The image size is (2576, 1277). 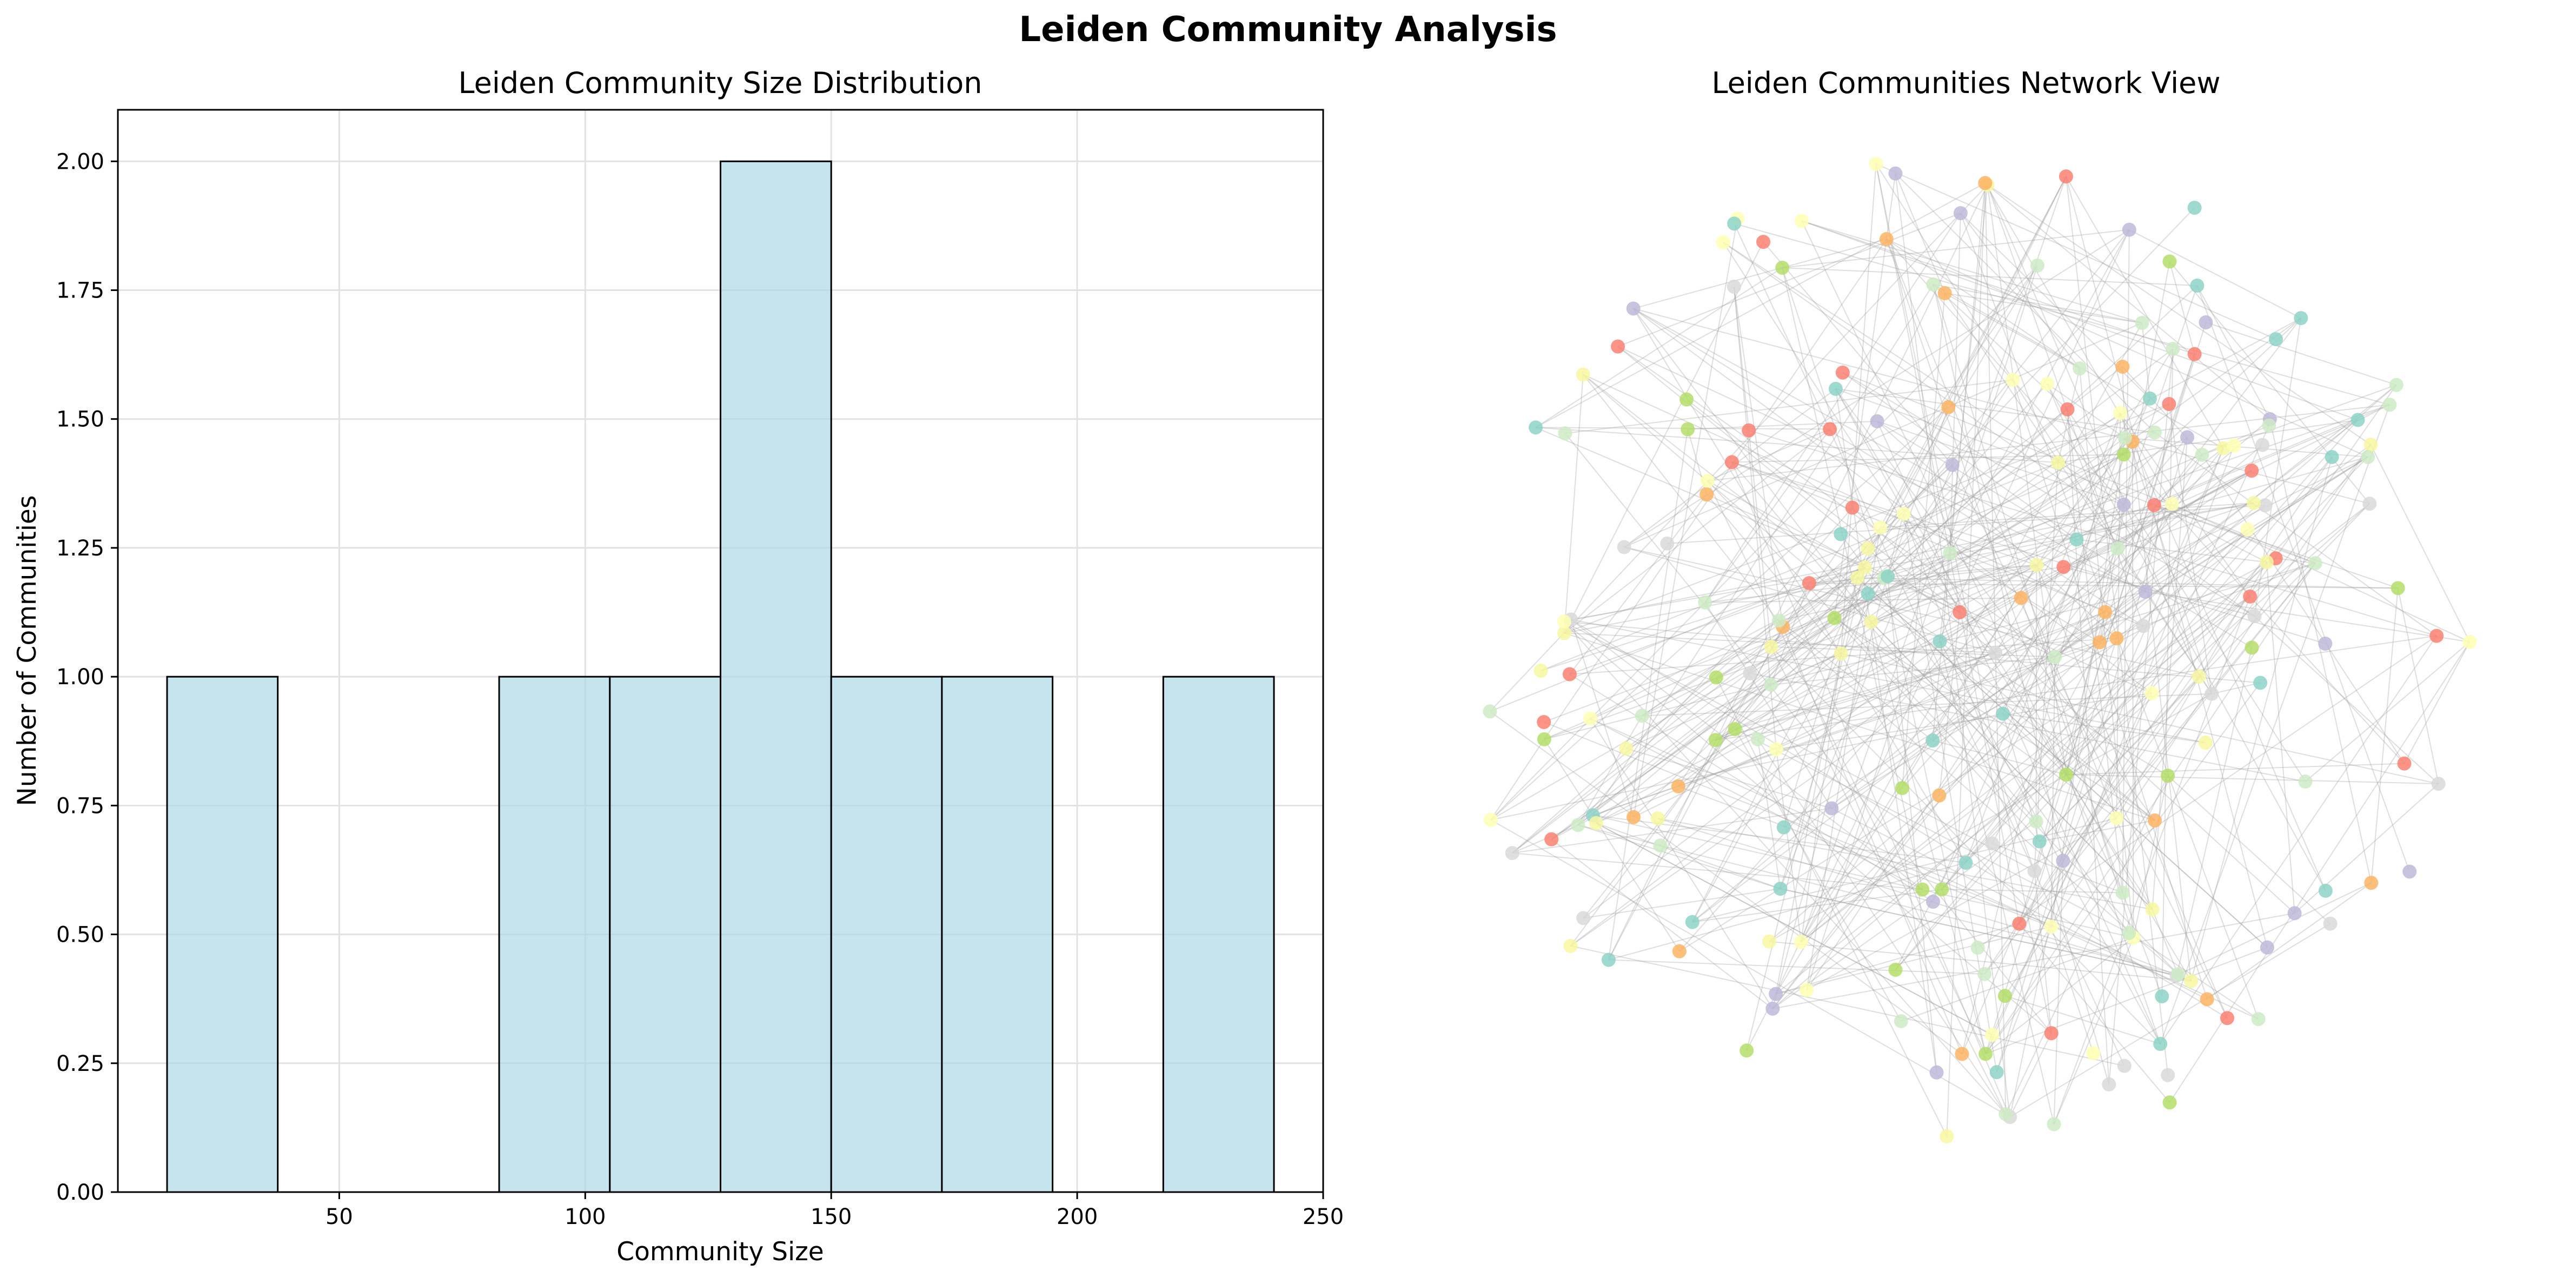 What do you see at coordinates (80, 805) in the screenshot?
I see `y-tick-label: 0.75` at bounding box center [80, 805].